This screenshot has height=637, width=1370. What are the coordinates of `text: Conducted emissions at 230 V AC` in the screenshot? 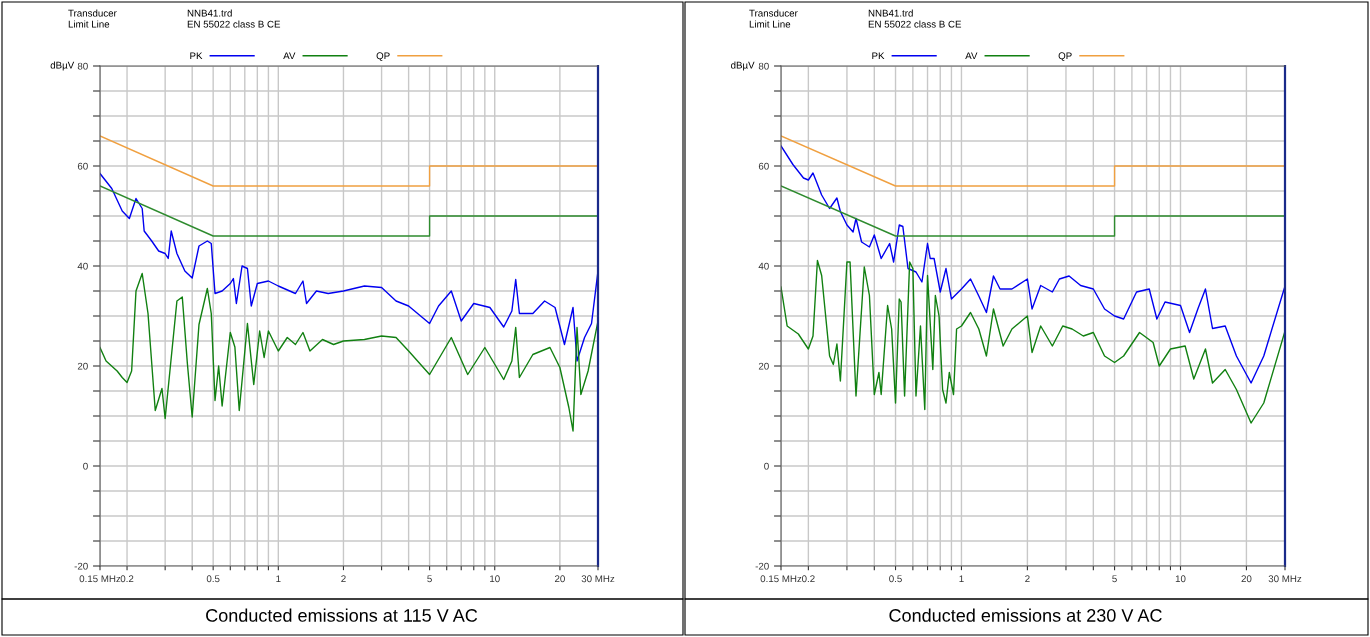 It's located at (1025, 615).